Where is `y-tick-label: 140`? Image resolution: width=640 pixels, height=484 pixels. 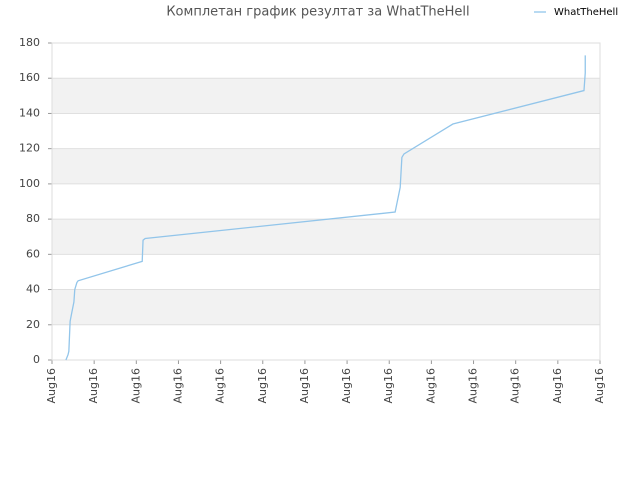
y-tick-label: 140 is located at coordinates (29, 112).